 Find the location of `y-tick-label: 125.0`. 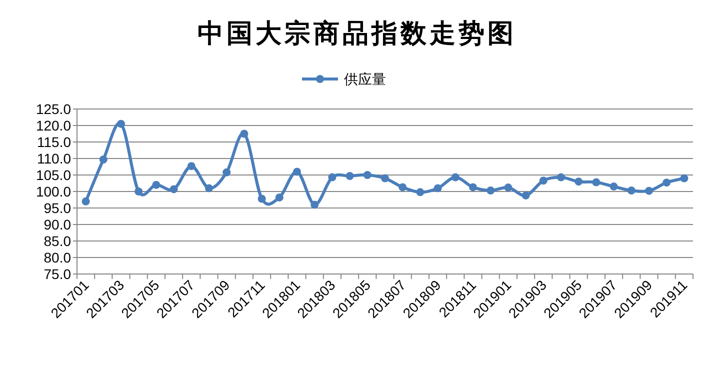

y-tick-label: 125.0 is located at coordinates (54, 109).